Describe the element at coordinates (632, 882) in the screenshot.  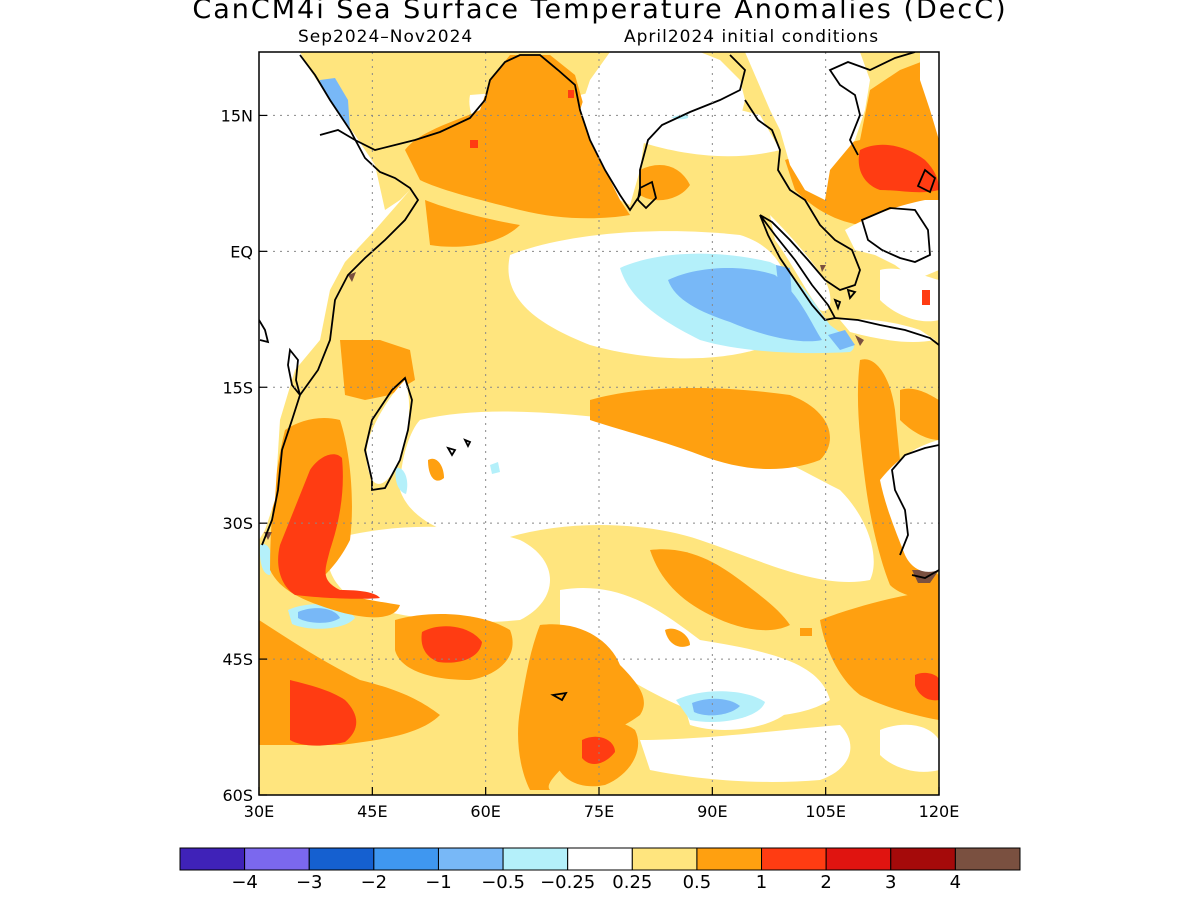
I see `colorbar-label: 0.25` at that location.